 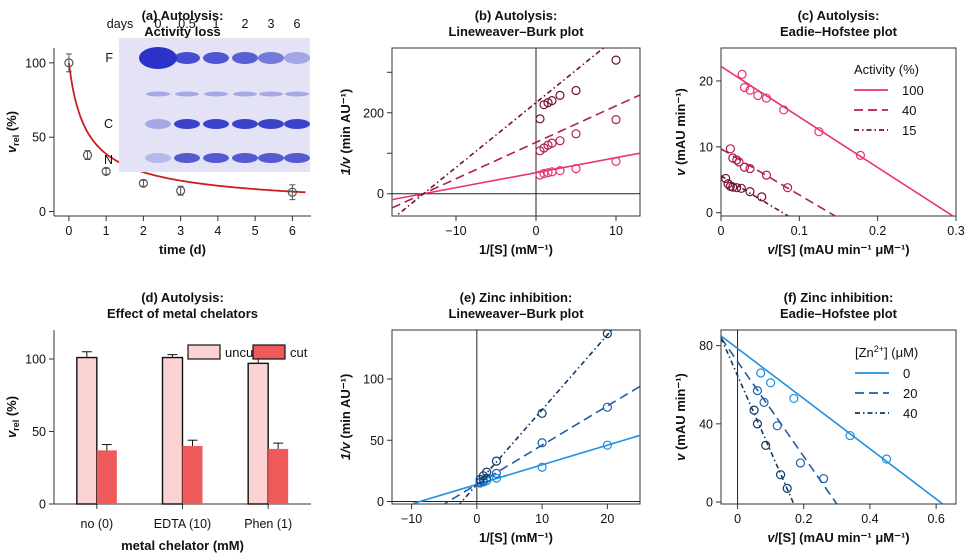 I want to click on x-axis-label: v/[S] (mAU min⁻¹ μM⁻¹), so click(x=838, y=537).